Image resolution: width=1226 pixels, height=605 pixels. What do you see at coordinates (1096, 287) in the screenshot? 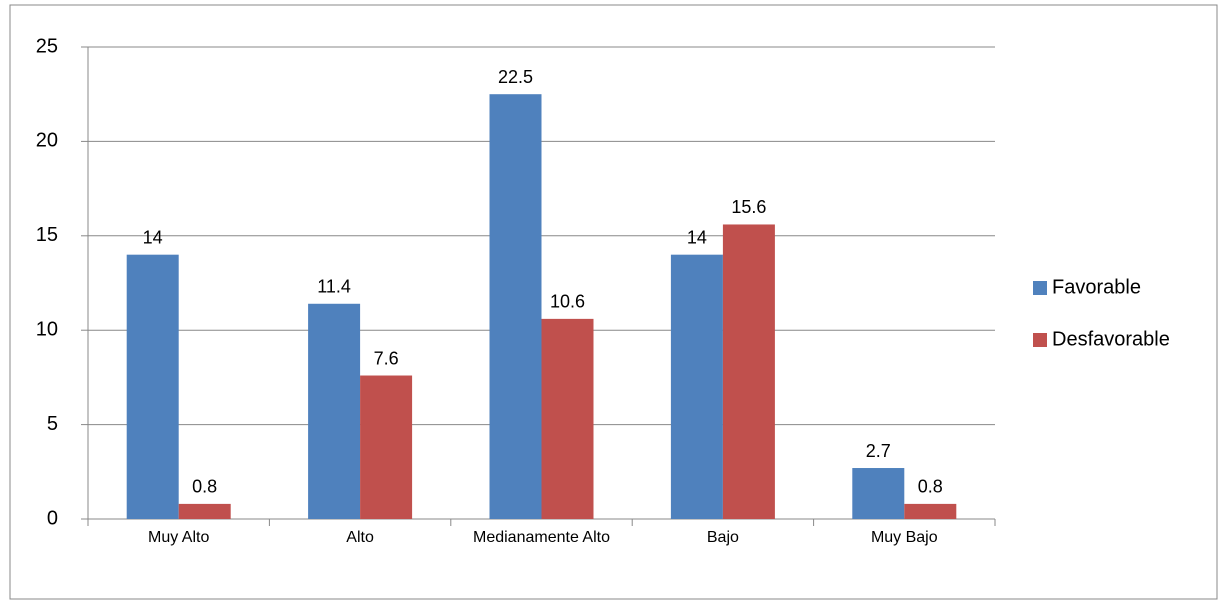
I see `legend-label: Favorable` at bounding box center [1096, 287].